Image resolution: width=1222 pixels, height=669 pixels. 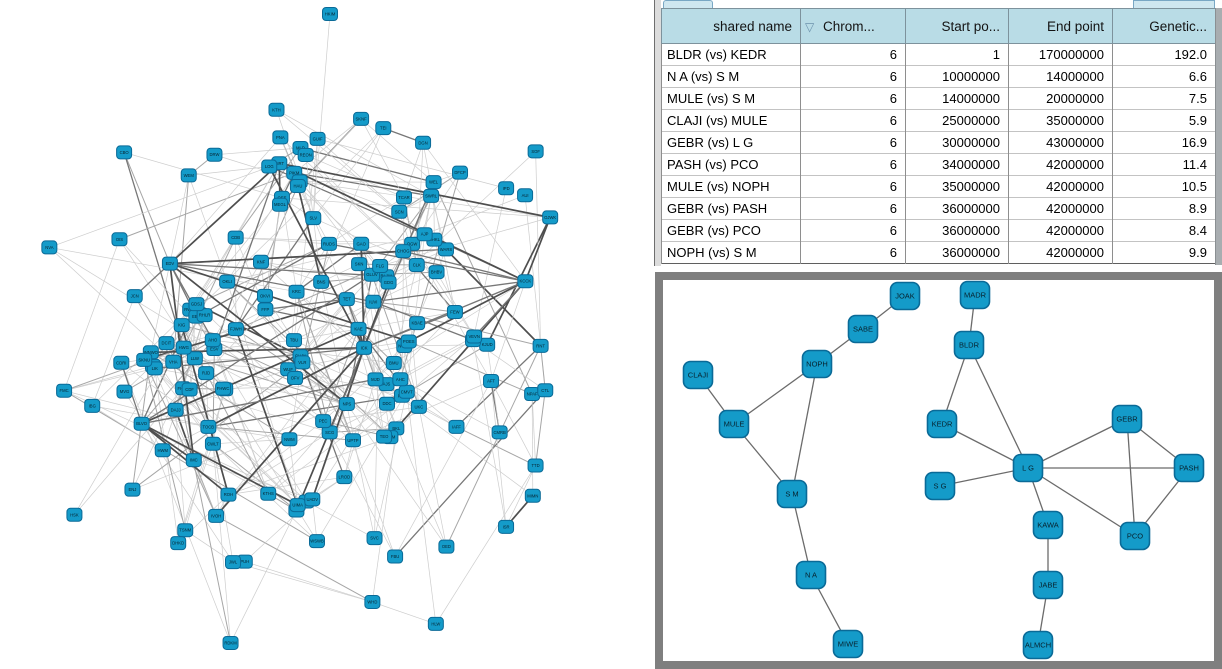 What do you see at coordinates (445, 249) in the screenshot?
I see `overview-node: WARS` at bounding box center [445, 249].